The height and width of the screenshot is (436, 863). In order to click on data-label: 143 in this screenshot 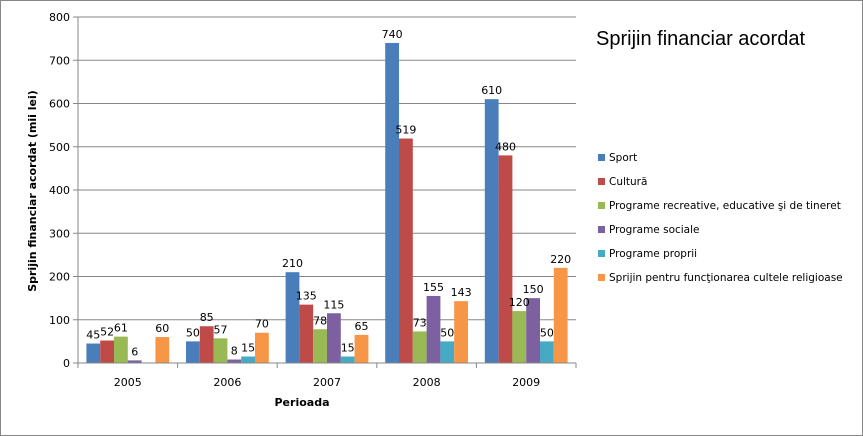, I will do `click(461, 292)`.